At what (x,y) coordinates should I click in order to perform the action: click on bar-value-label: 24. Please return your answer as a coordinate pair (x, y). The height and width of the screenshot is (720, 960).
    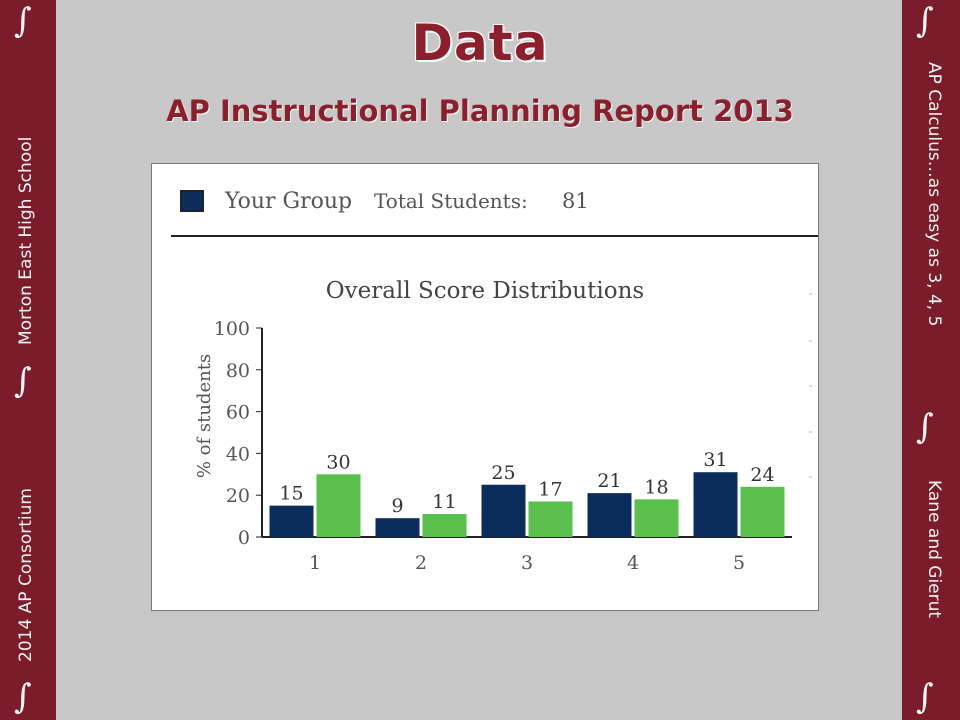
    Looking at the image, I should click on (762, 475).